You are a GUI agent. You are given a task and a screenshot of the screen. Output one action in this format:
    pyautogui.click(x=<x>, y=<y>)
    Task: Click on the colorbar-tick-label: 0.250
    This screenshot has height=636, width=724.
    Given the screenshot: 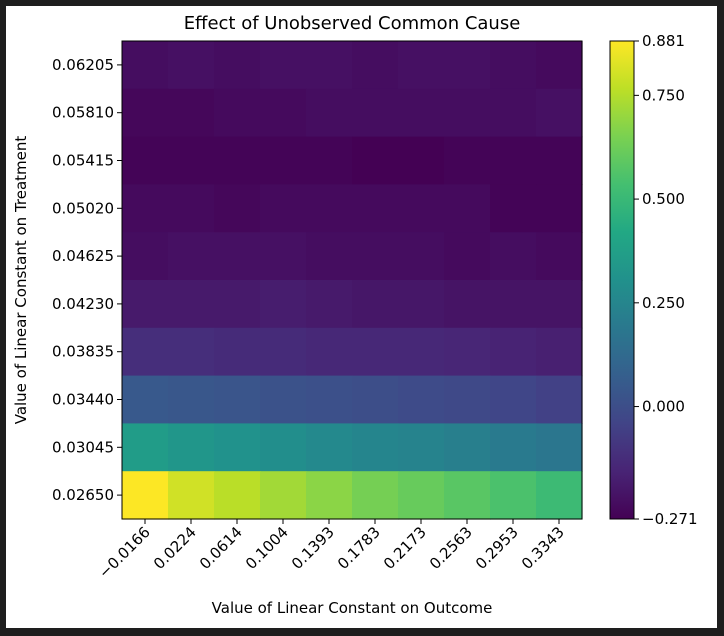 What is the action you would take?
    pyautogui.click(x=663, y=303)
    